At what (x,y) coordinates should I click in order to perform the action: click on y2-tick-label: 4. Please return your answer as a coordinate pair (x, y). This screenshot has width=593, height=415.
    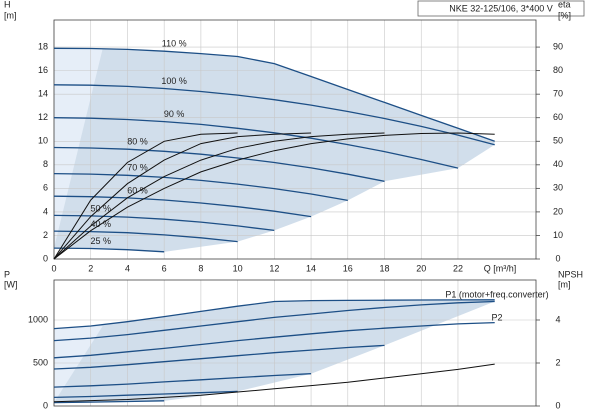
    Looking at the image, I should click on (557, 319).